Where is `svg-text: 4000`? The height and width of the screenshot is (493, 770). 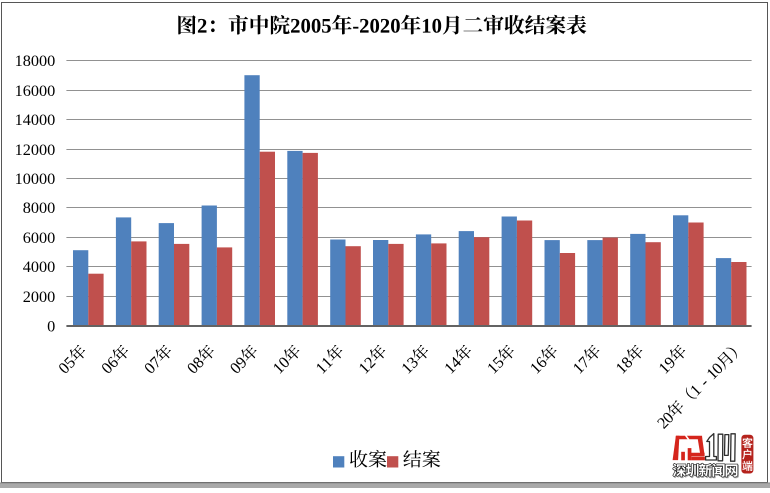 svg-text: 4000 is located at coordinates (39, 266).